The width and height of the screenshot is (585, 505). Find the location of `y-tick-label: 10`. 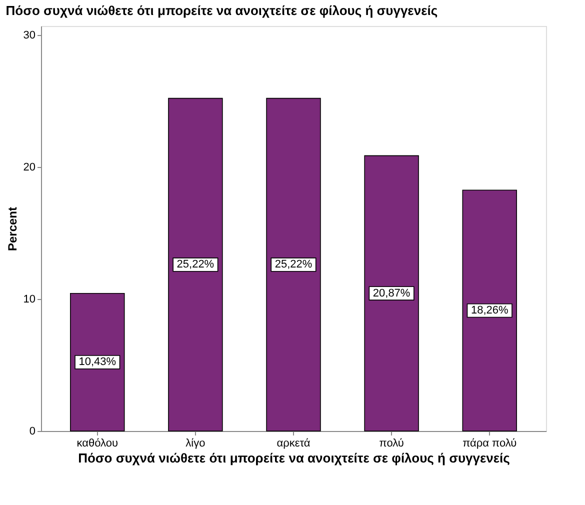

y-tick-label: 10 is located at coordinates (29, 300).